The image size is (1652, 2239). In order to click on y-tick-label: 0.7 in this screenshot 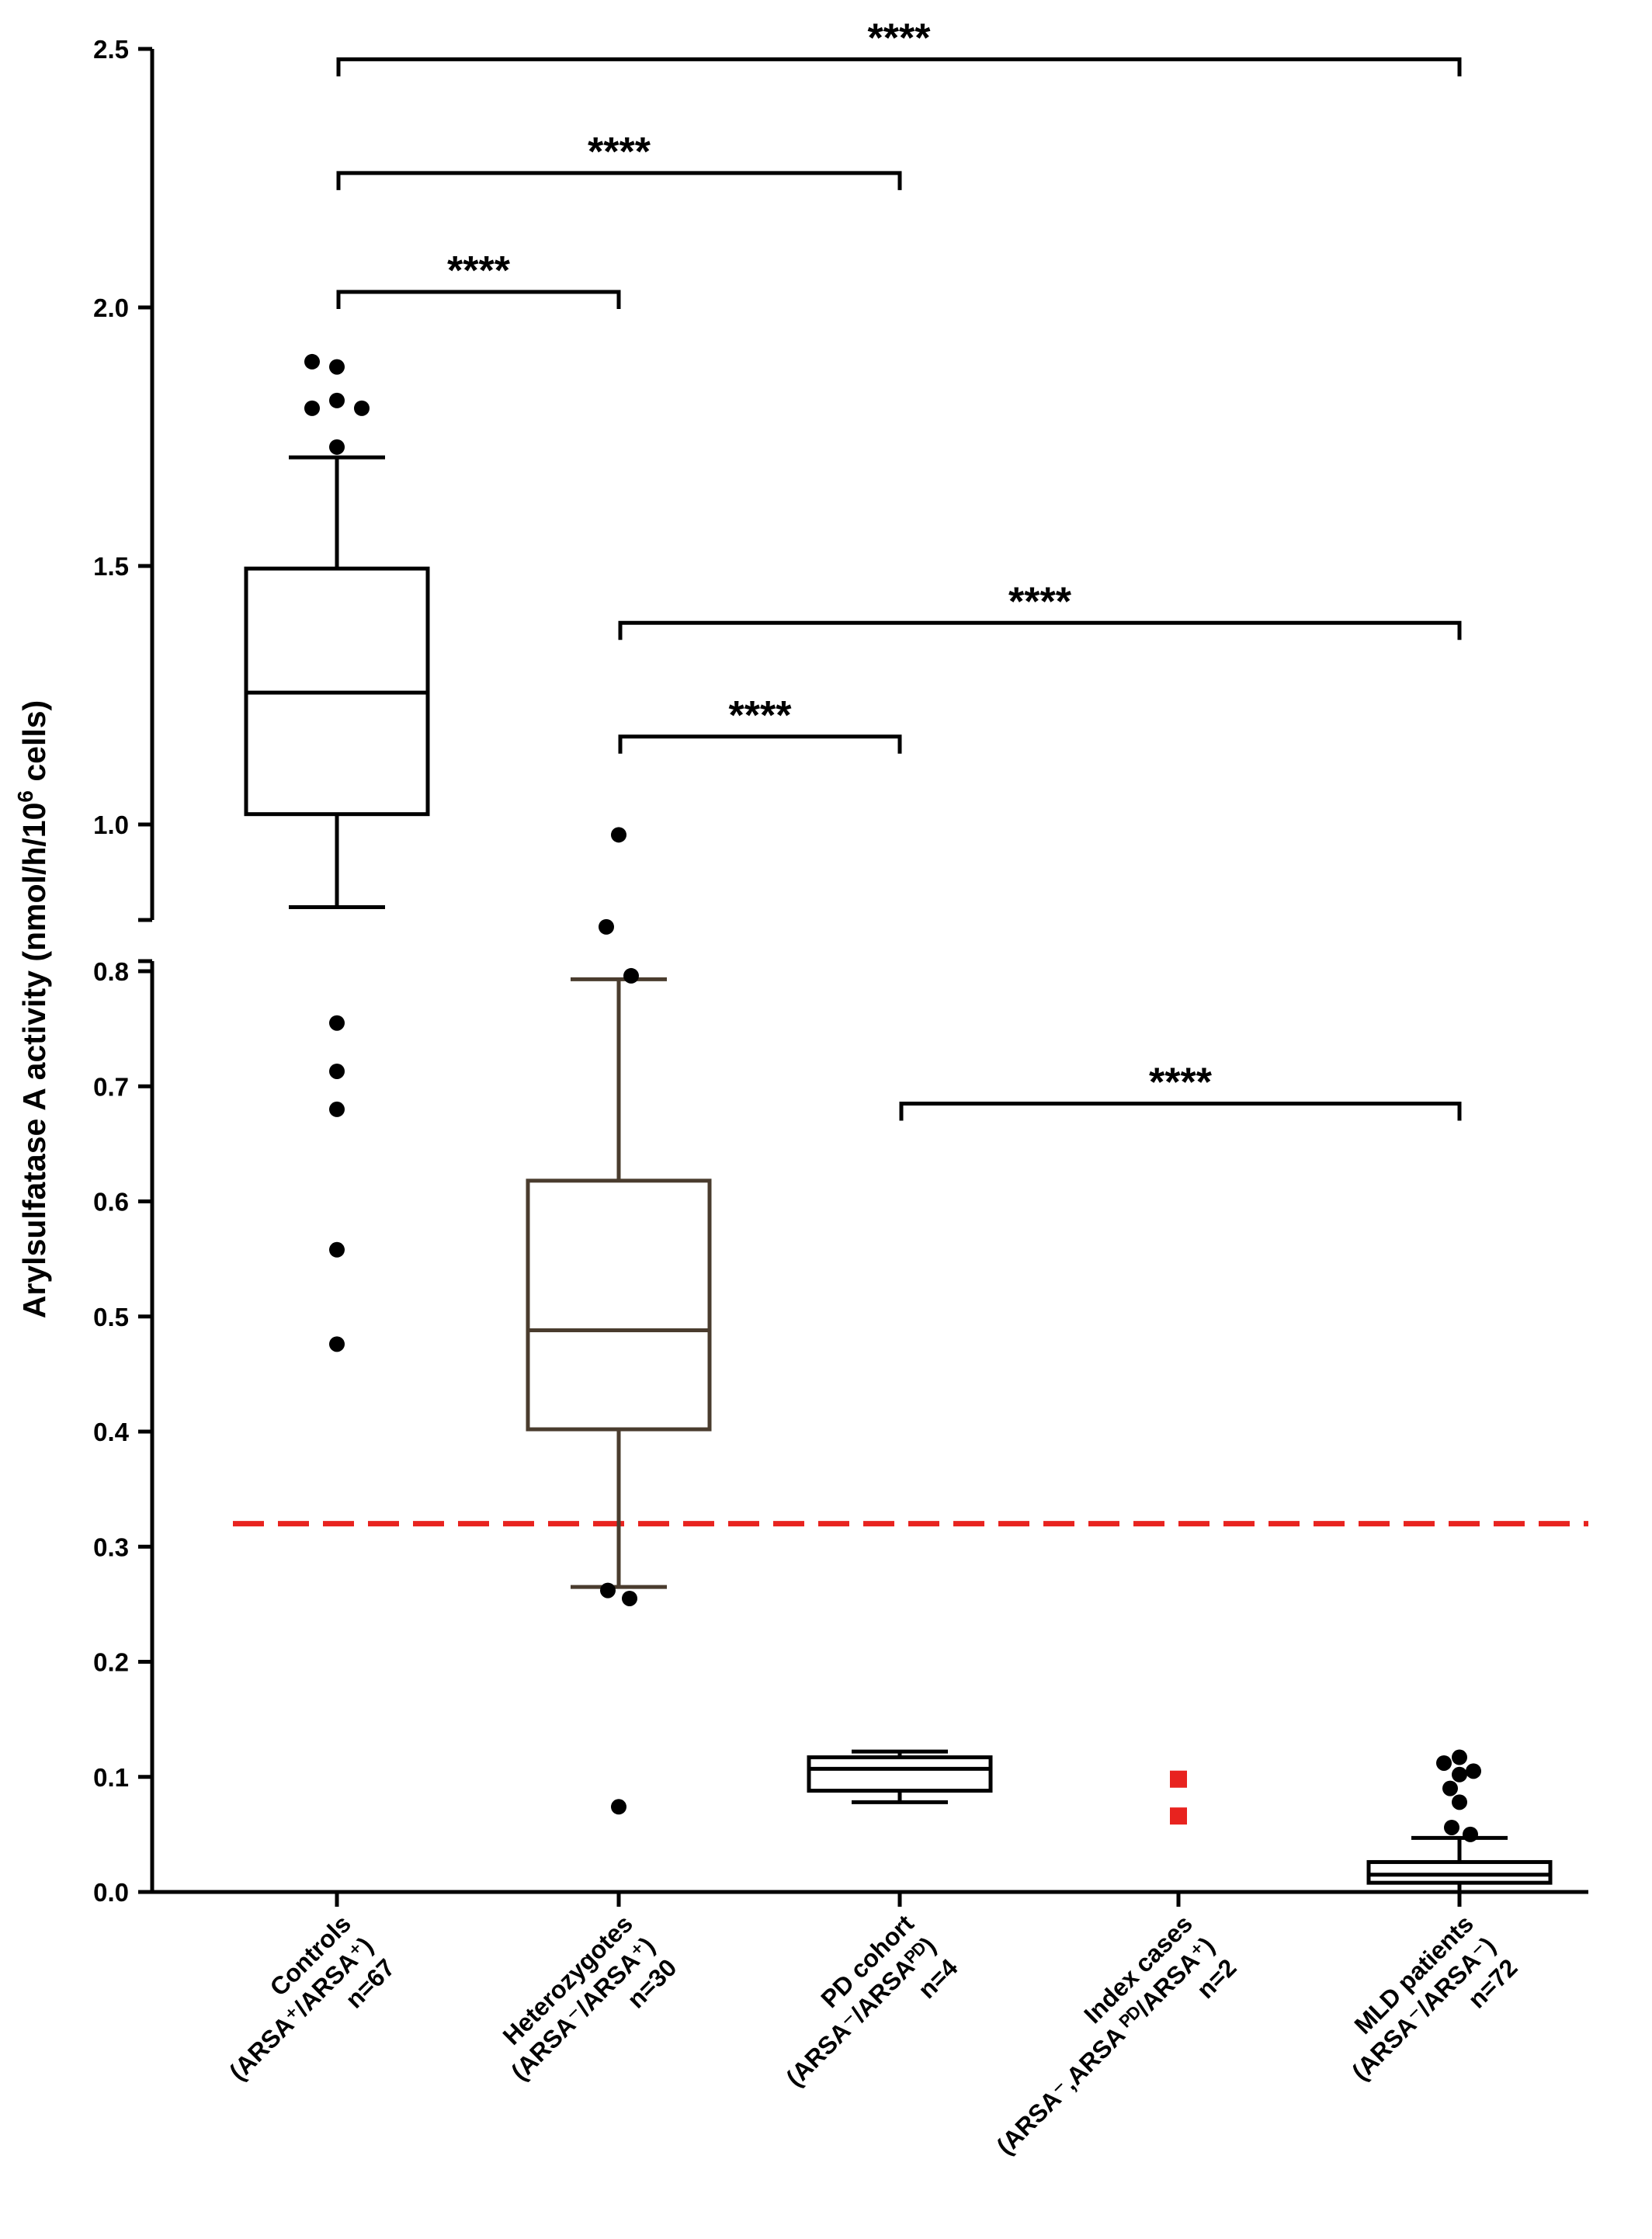, I will do `click(111, 1086)`.